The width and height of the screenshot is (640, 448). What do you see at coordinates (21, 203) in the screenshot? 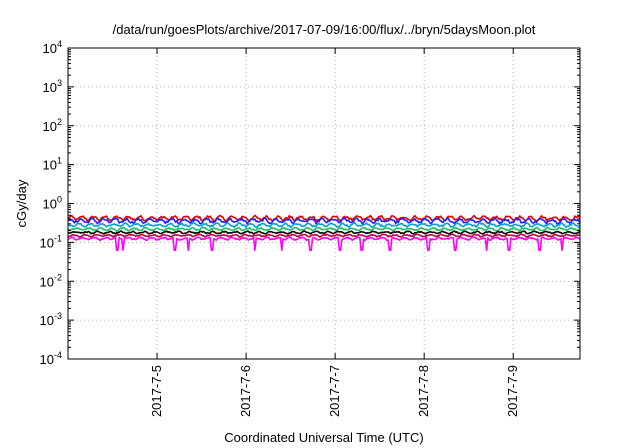
I see `y-axis-label: cGy/day` at bounding box center [21, 203].